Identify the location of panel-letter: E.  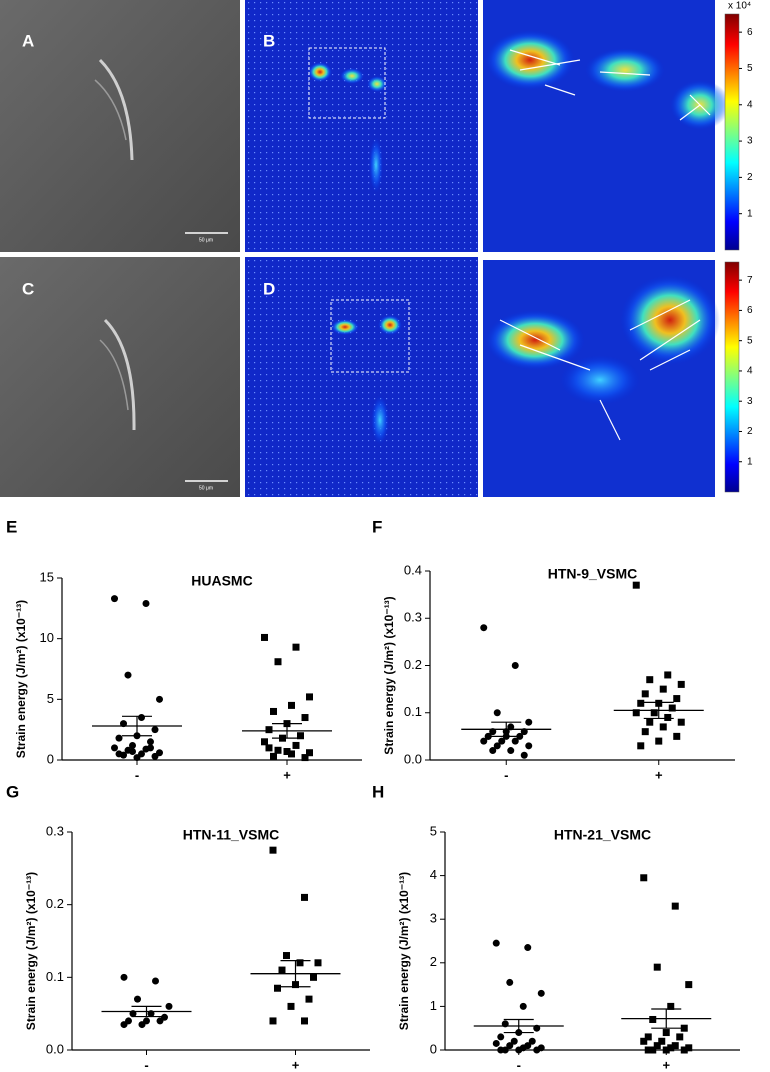
(11, 526).